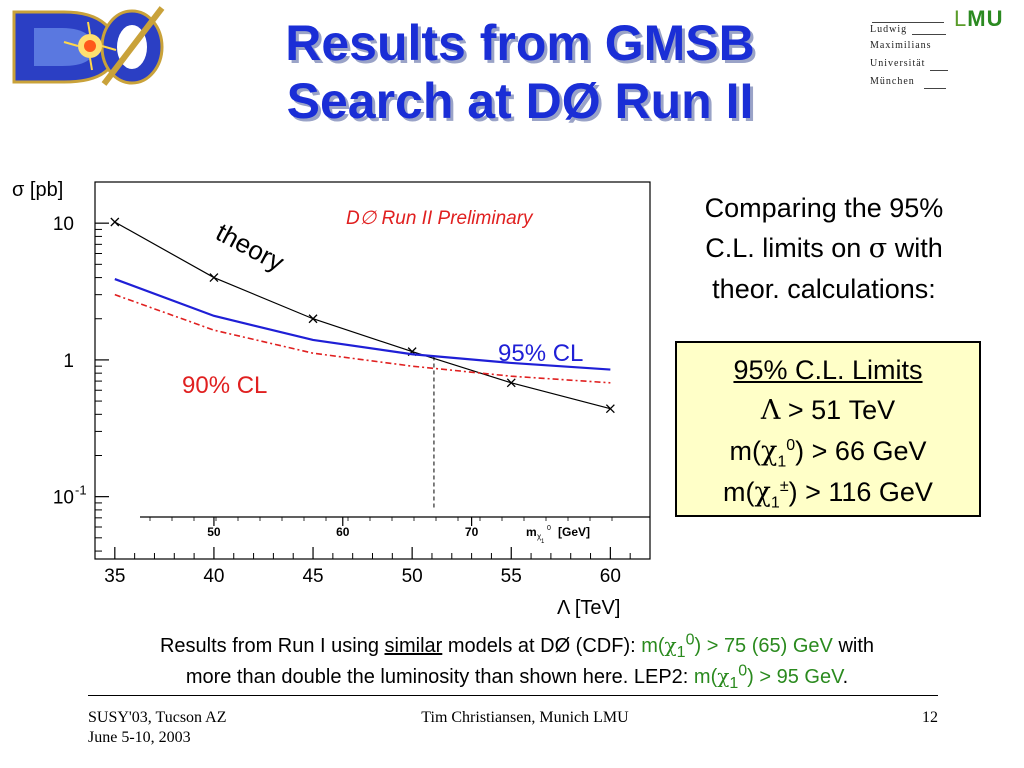 The width and height of the screenshot is (1024, 768). I want to click on mass-axis-label: m, so click(531, 532).